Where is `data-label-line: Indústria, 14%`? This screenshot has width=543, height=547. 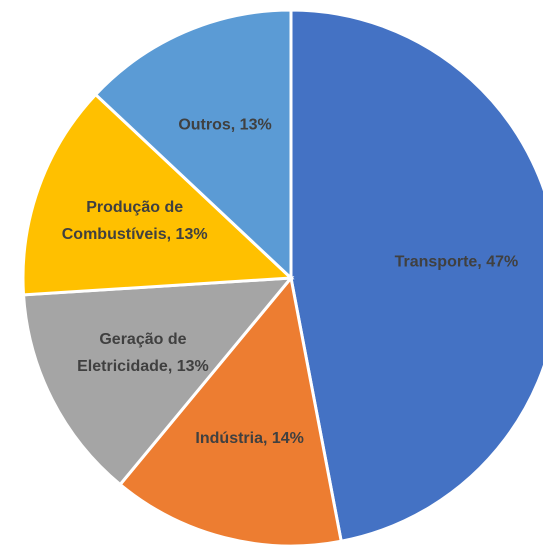
data-label-line: Indústria, 14% is located at coordinates (249, 438).